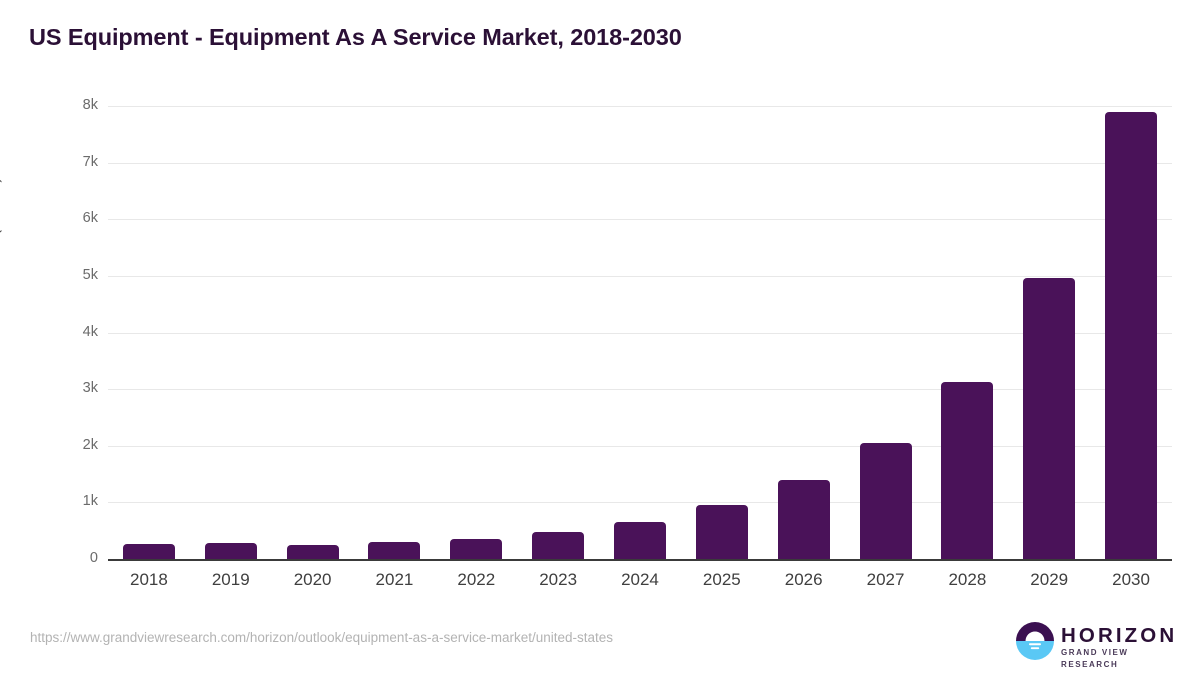  Describe the element at coordinates (312, 579) in the screenshot. I see `x-tick-label: 2020` at that location.